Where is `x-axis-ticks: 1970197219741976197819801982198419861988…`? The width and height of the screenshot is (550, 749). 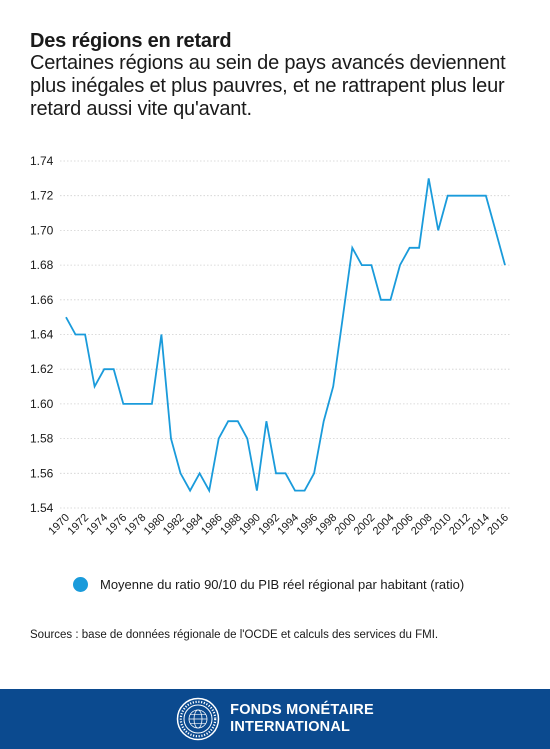 x-axis-ticks: 1970197219741976197819801982198419861988… is located at coordinates (278, 525).